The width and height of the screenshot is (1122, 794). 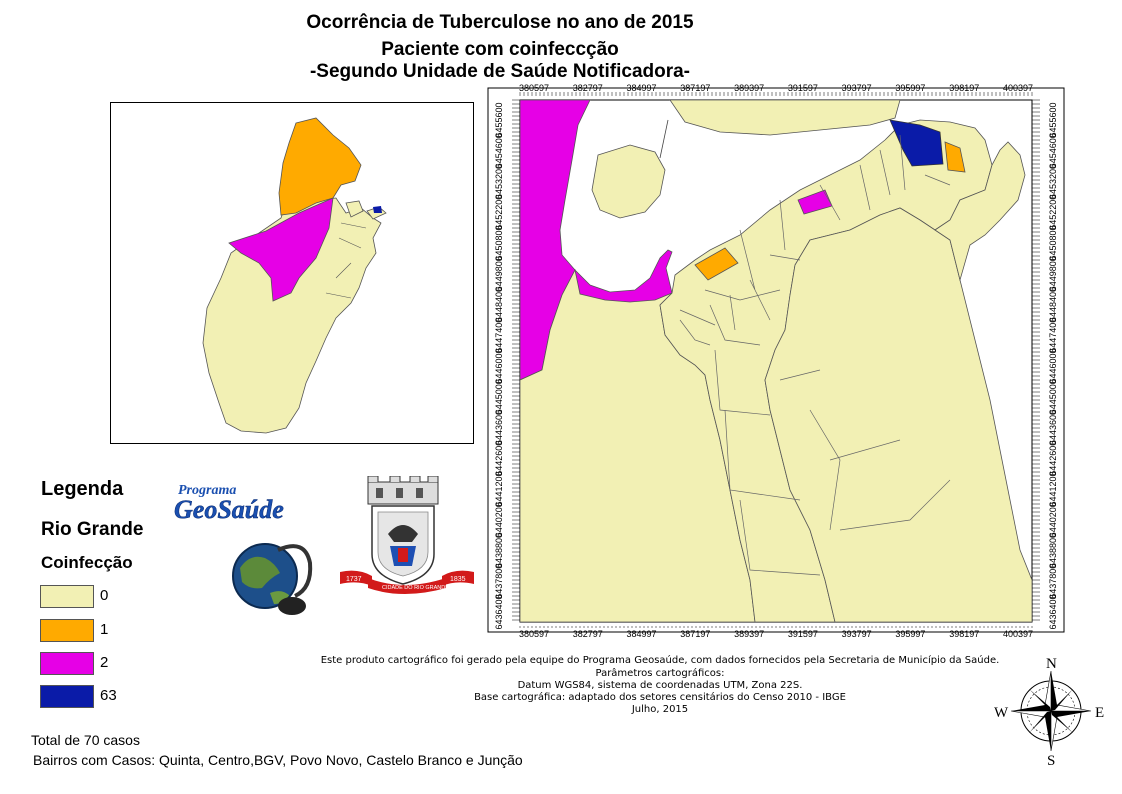 I want to click on y-coord-label-left: 6437800, so click(x=499, y=581).